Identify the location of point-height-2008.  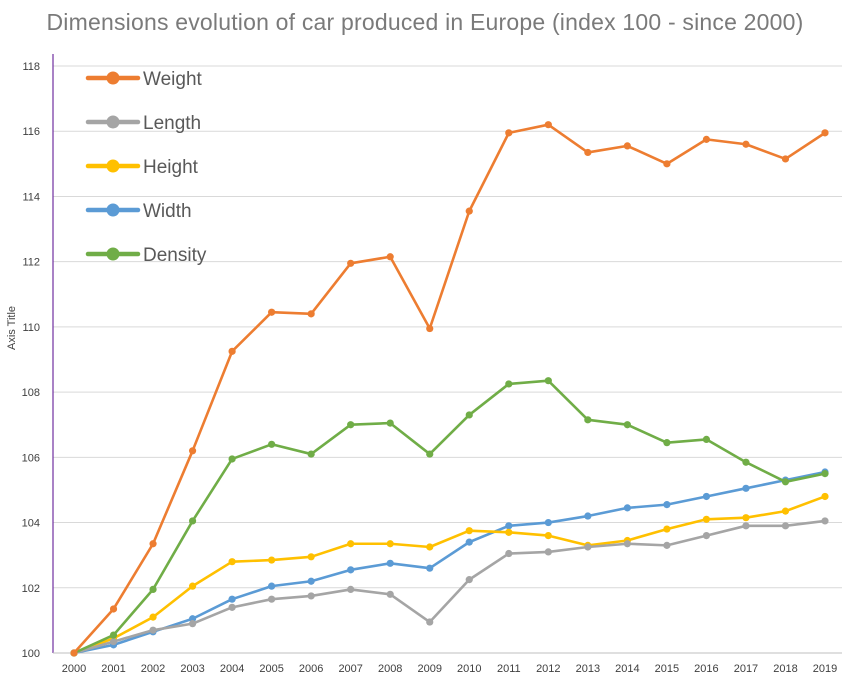
(390, 544).